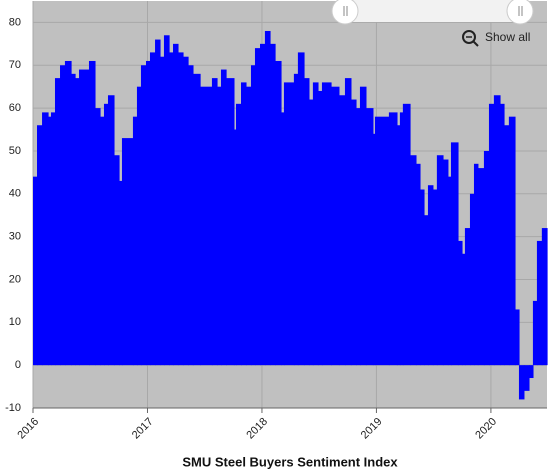 Image resolution: width=560 pixels, height=472 pixels. What do you see at coordinates (143, 429) in the screenshot?
I see `x-tick-label: 2017` at bounding box center [143, 429].